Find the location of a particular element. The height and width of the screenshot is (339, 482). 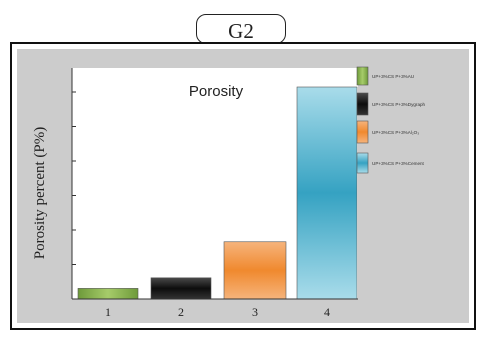

x-tick-label: 3 is located at coordinates (255, 312).